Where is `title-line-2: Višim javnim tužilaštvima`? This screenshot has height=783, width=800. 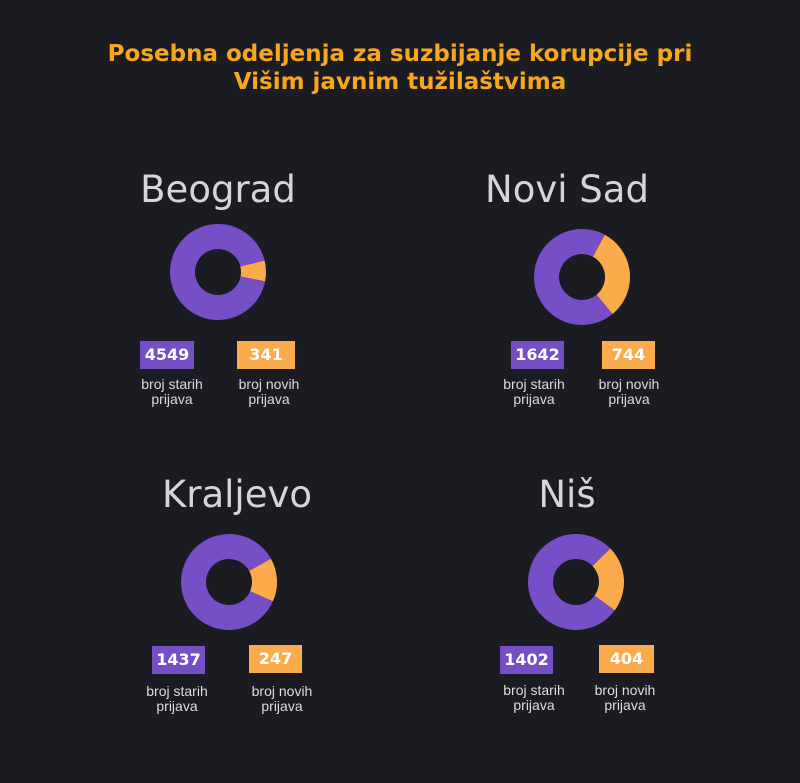
title-line-2: Višim javnim tužilaštvima is located at coordinates (400, 82).